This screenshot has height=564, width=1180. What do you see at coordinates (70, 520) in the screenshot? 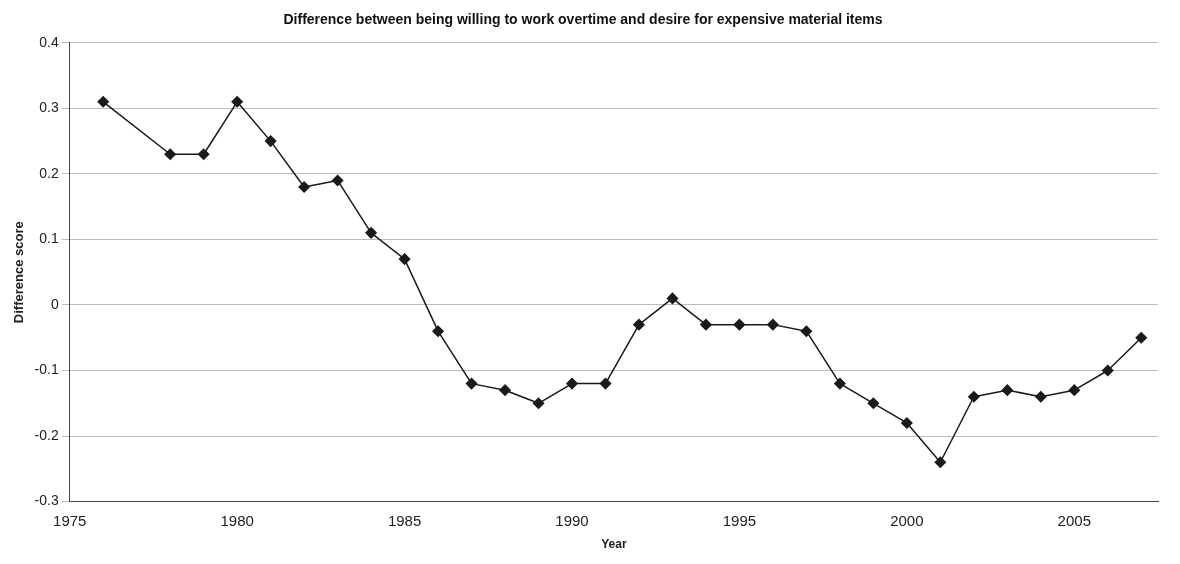
I see `x-tick-label: 1975` at bounding box center [70, 520].